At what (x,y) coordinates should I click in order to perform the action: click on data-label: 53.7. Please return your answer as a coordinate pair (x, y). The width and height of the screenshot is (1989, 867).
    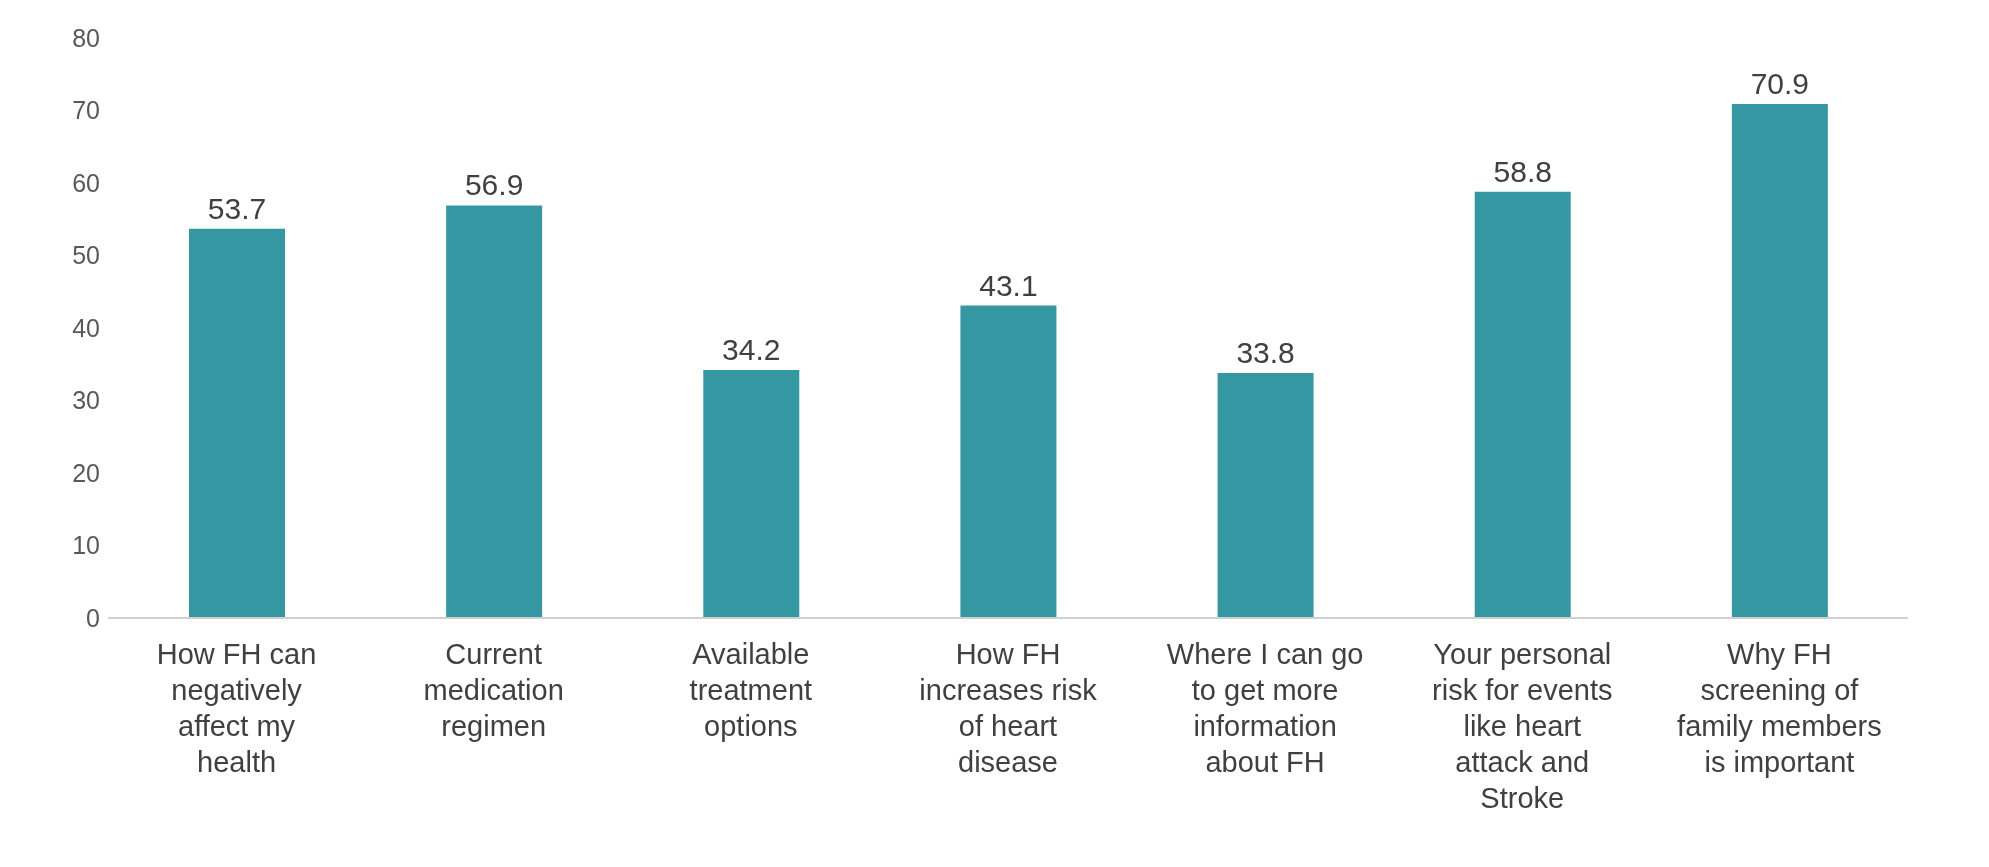
    Looking at the image, I should click on (237, 208).